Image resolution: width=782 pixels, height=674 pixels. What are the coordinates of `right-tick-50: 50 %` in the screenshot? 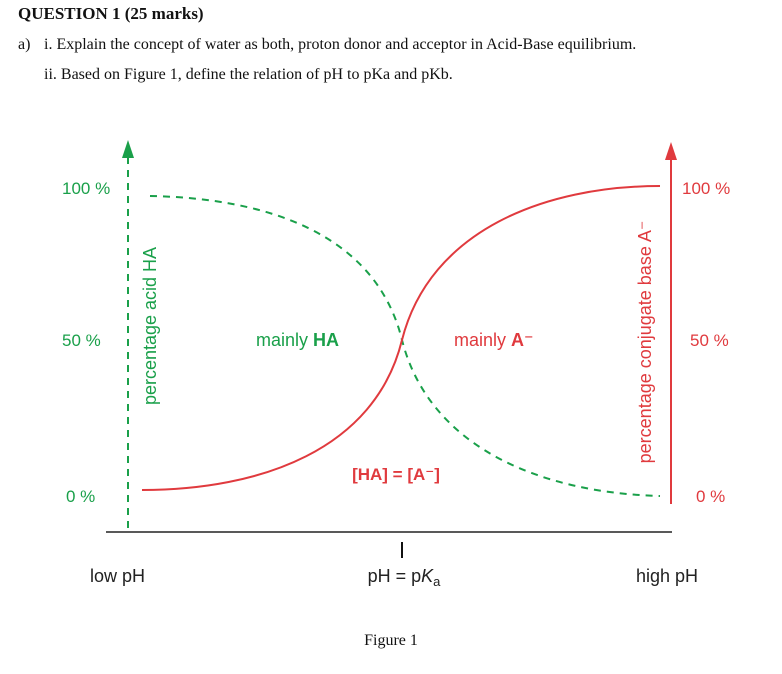 It's located at (709, 340).